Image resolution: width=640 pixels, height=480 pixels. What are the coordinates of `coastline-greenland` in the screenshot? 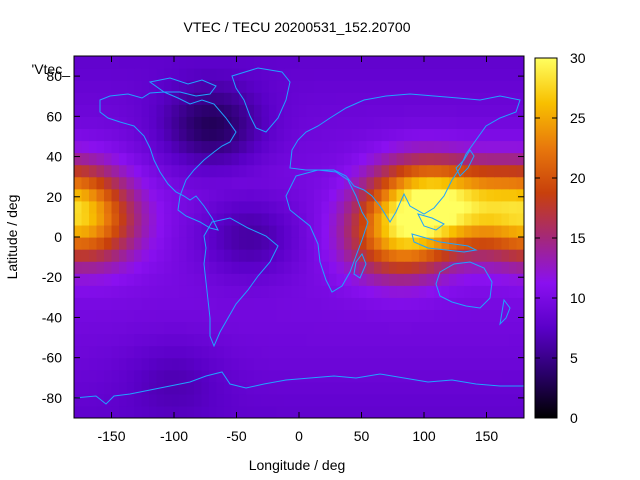 It's located at (261, 100).